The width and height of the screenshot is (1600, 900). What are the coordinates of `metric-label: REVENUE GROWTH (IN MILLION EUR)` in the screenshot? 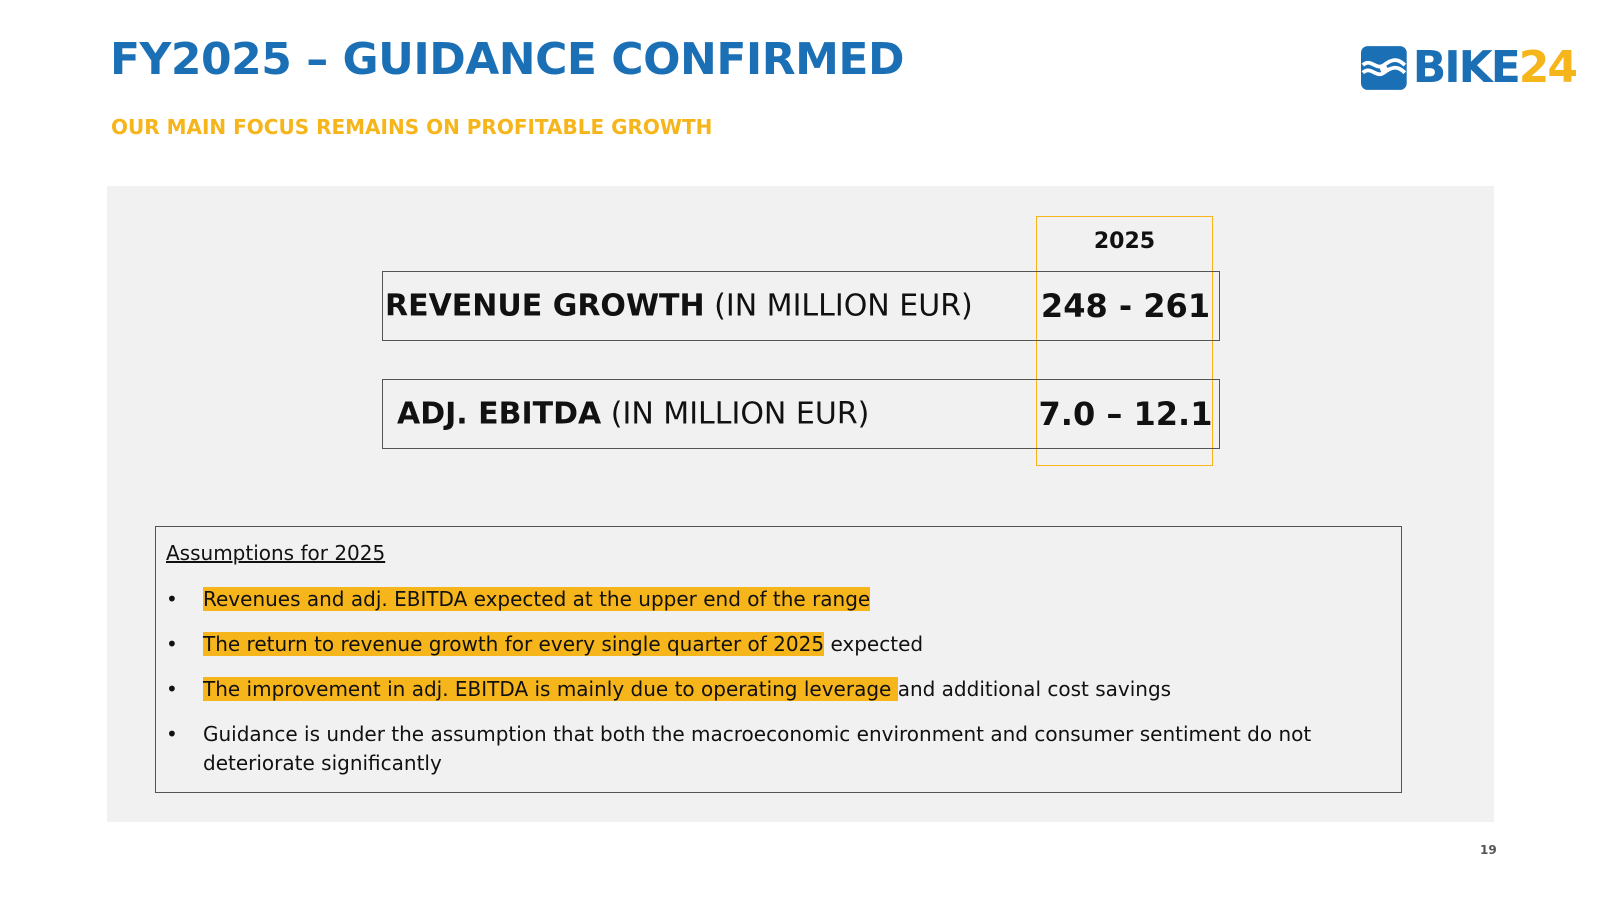 It's located at (679, 306).